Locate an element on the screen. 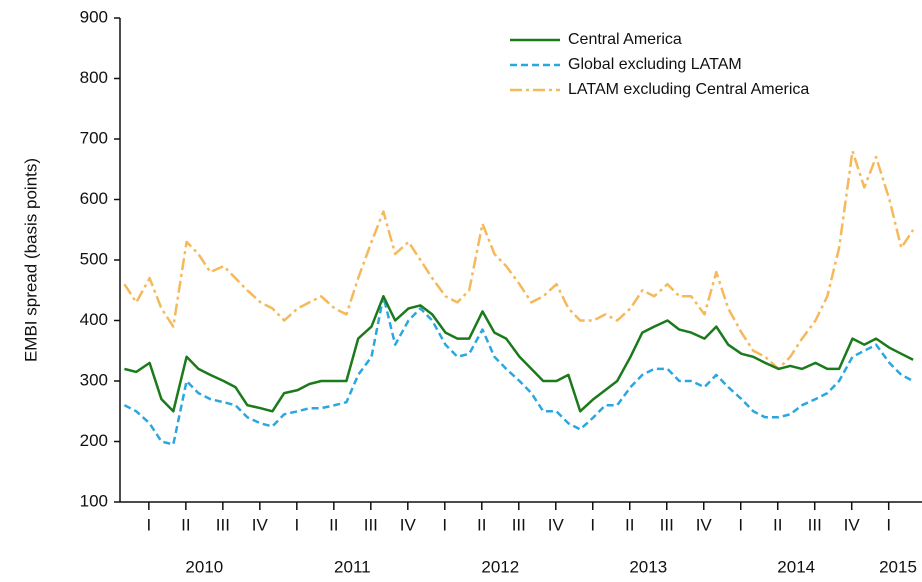 The image size is (922, 582). year-label: 2010 is located at coordinates (204, 566).